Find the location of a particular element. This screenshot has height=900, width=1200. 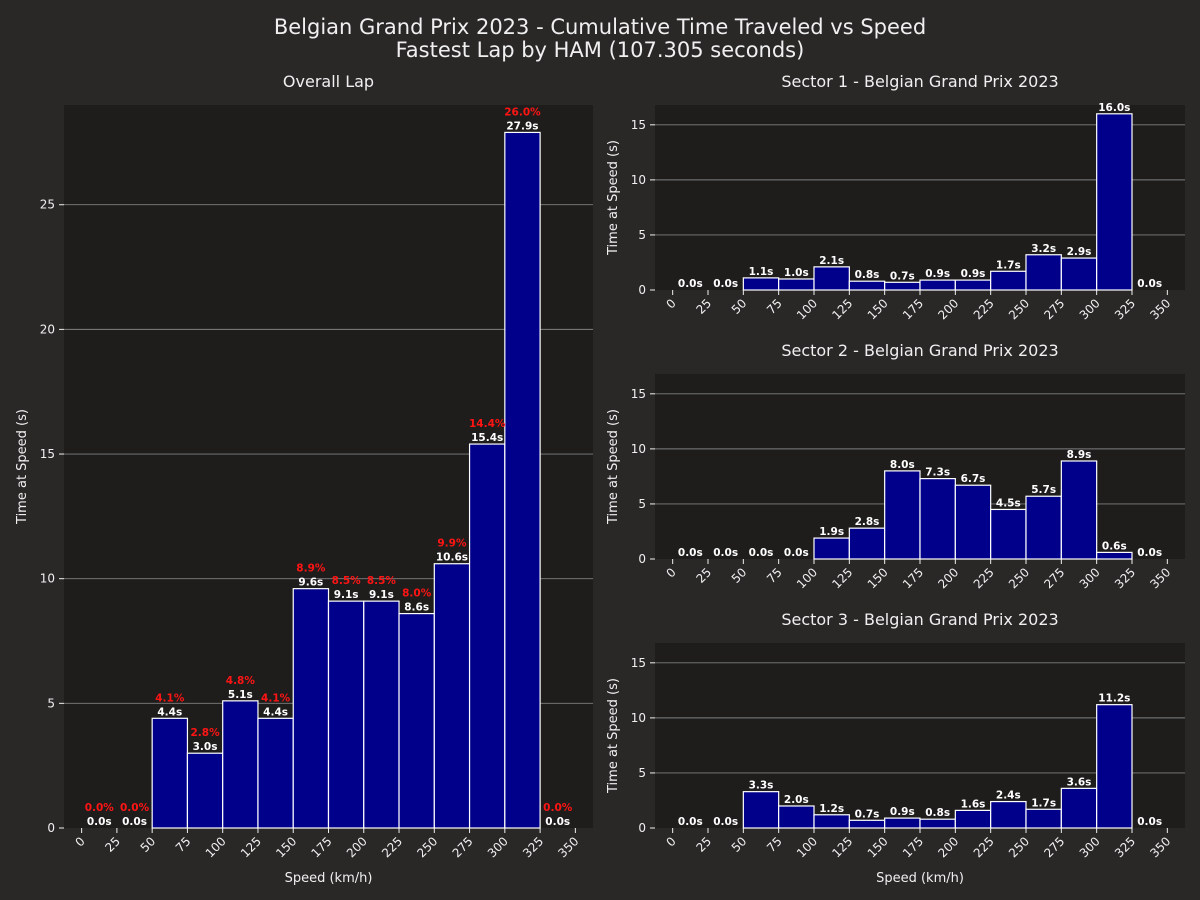

sector-3-y-tick-label: 10 is located at coordinates (638, 718).